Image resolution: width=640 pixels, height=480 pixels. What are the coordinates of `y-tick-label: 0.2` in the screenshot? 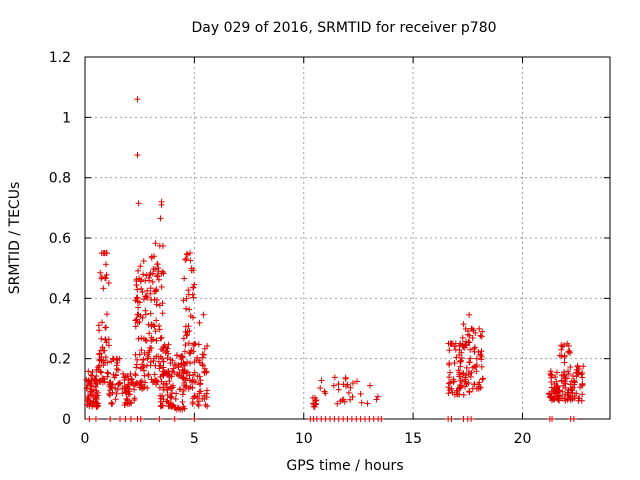 It's located at (60, 360).